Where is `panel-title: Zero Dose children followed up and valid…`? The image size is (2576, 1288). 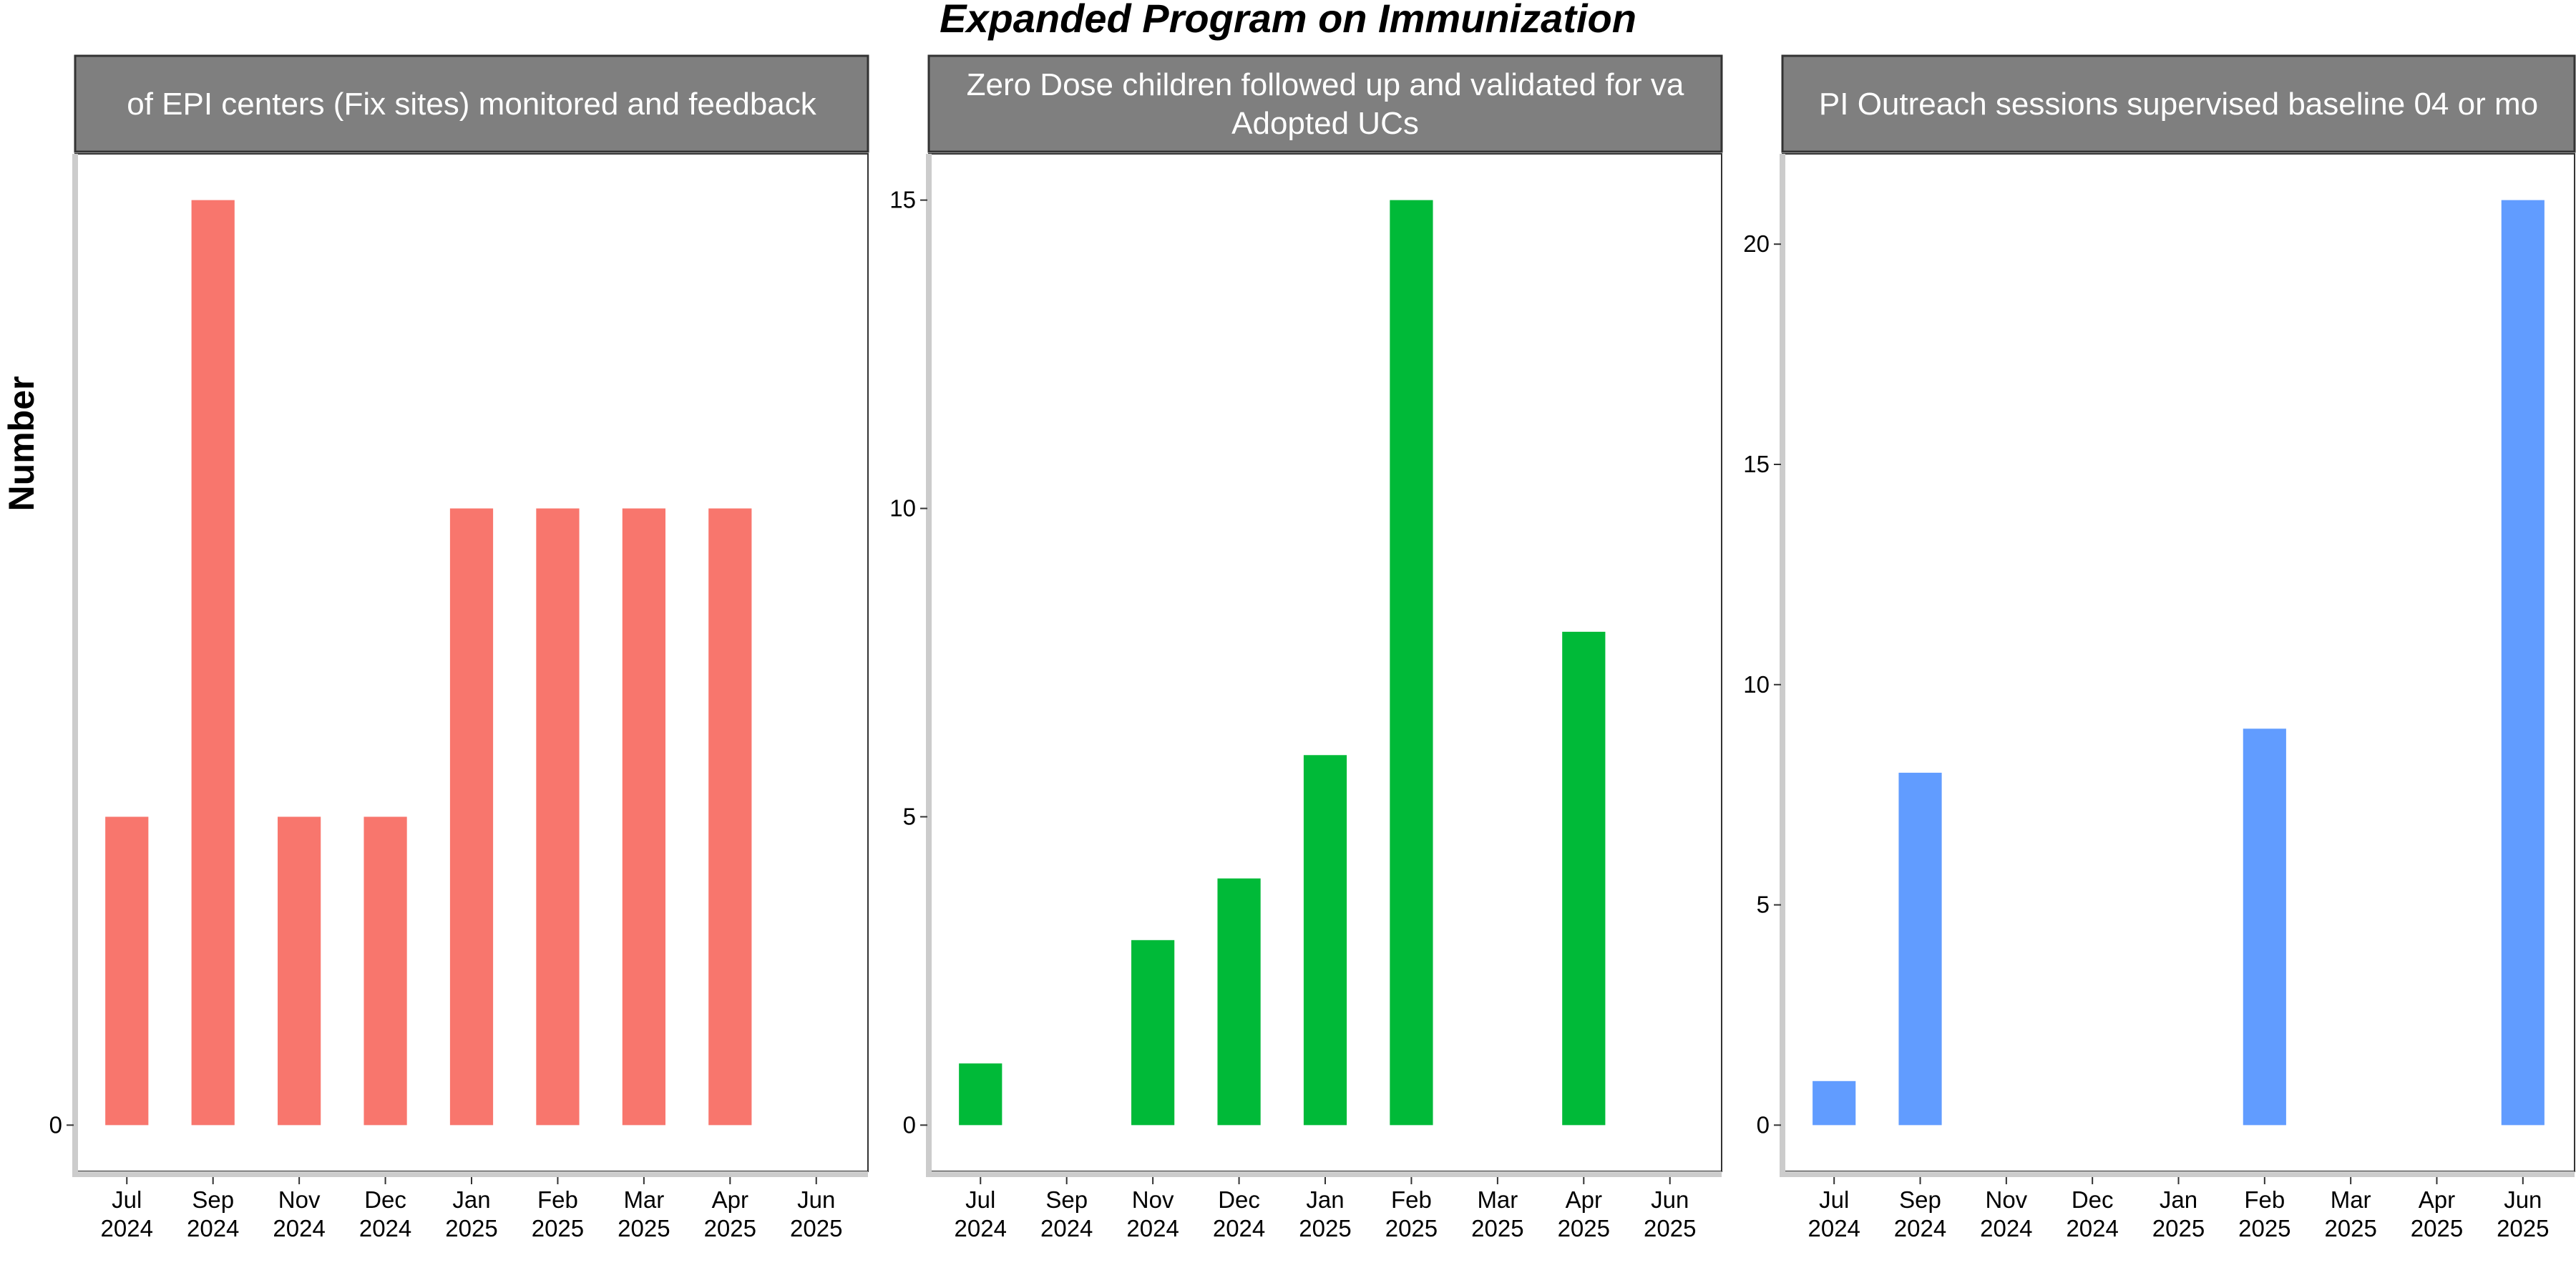
panel-title: Zero Dose children followed up and valid… is located at coordinates (1325, 104).